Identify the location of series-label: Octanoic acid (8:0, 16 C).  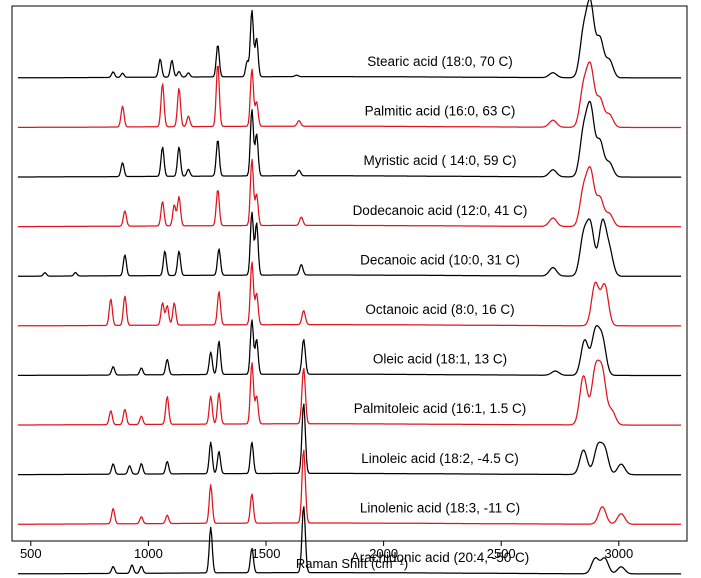
(439, 309).